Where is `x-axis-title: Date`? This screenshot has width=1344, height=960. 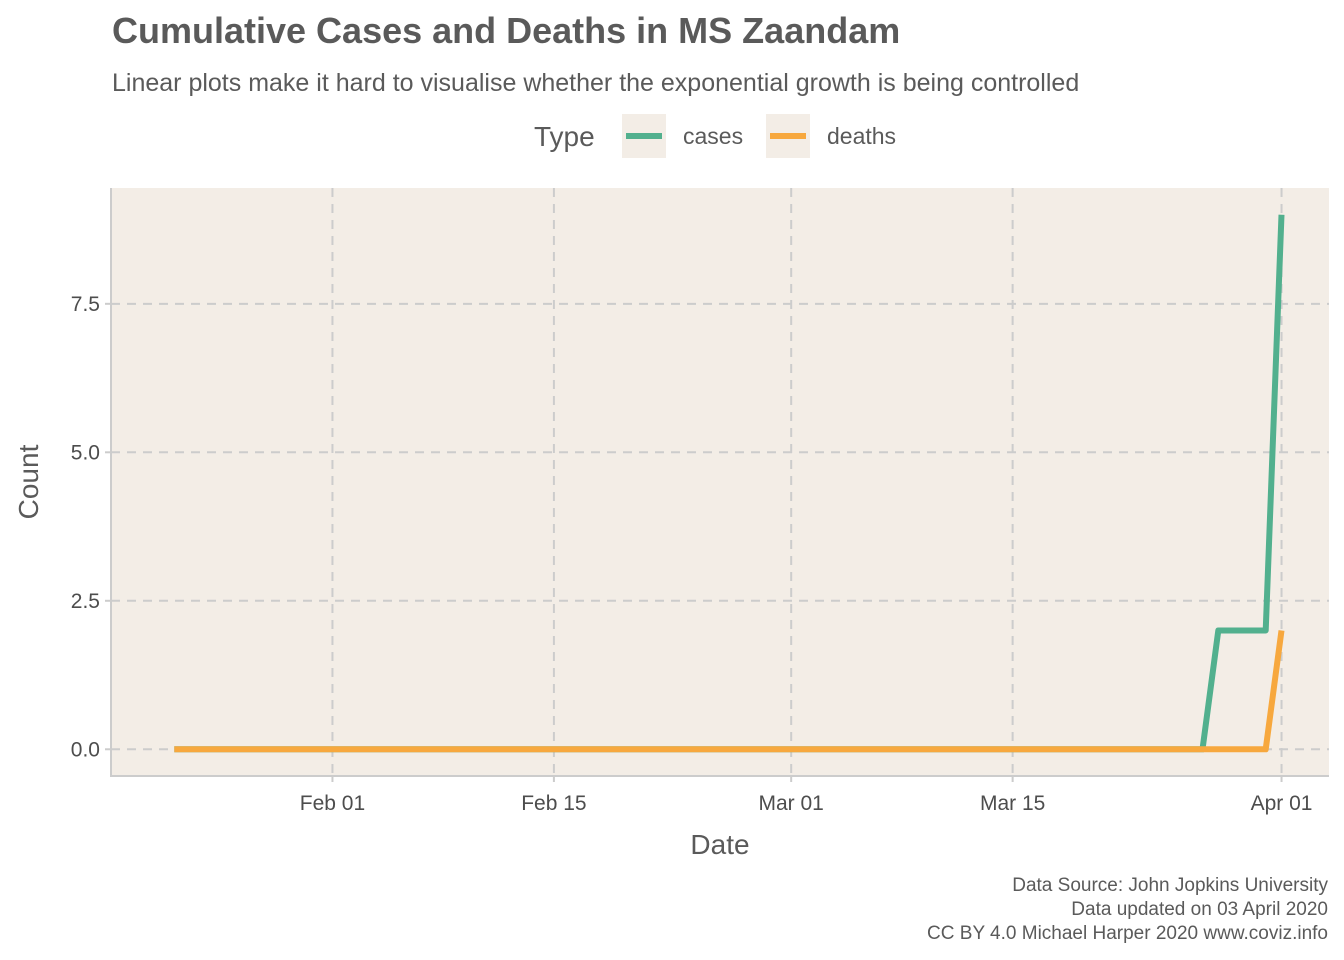
x-axis-title: Date is located at coordinates (719, 844).